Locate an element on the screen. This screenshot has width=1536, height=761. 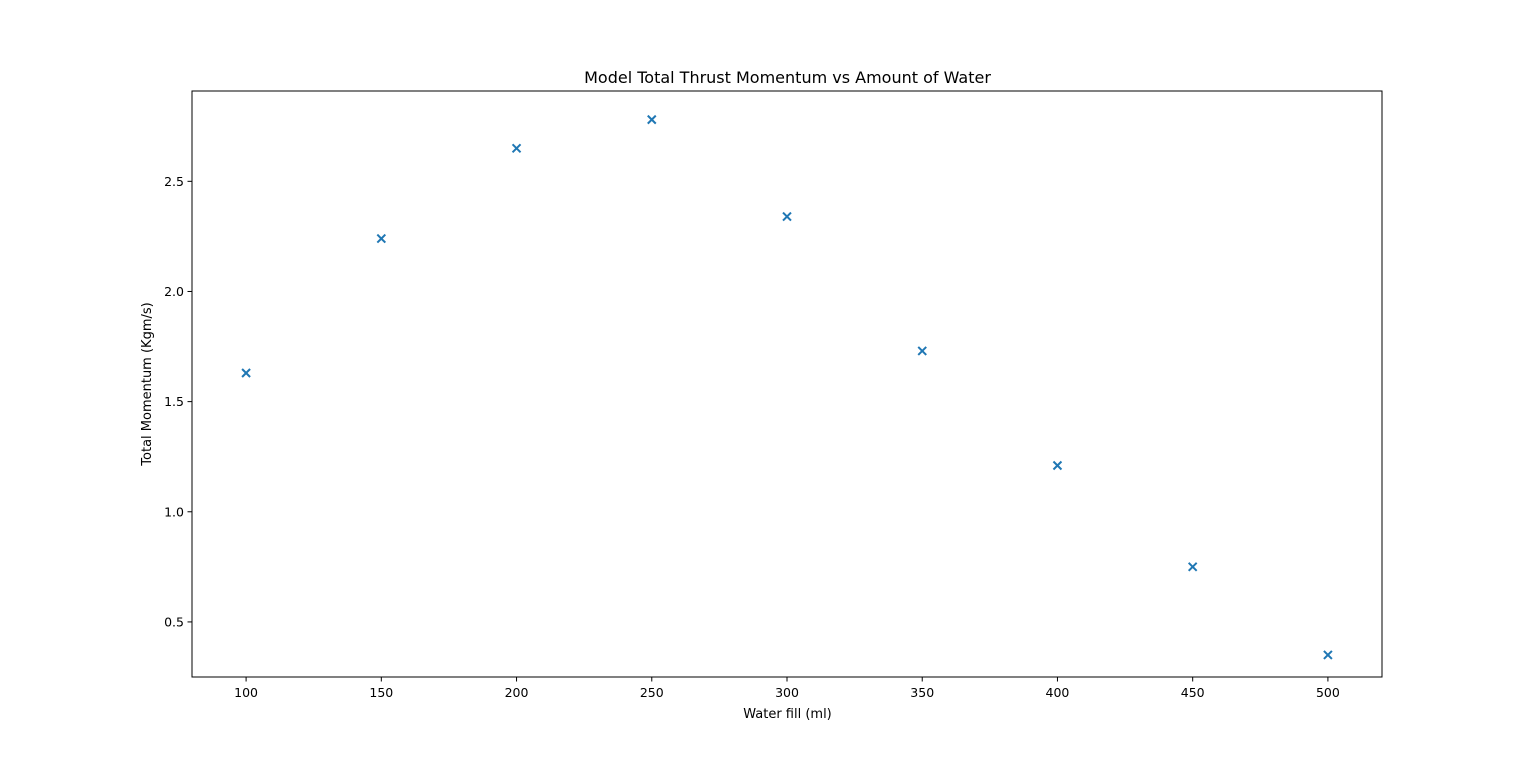
x-tick-label: 450 is located at coordinates (1193, 692).